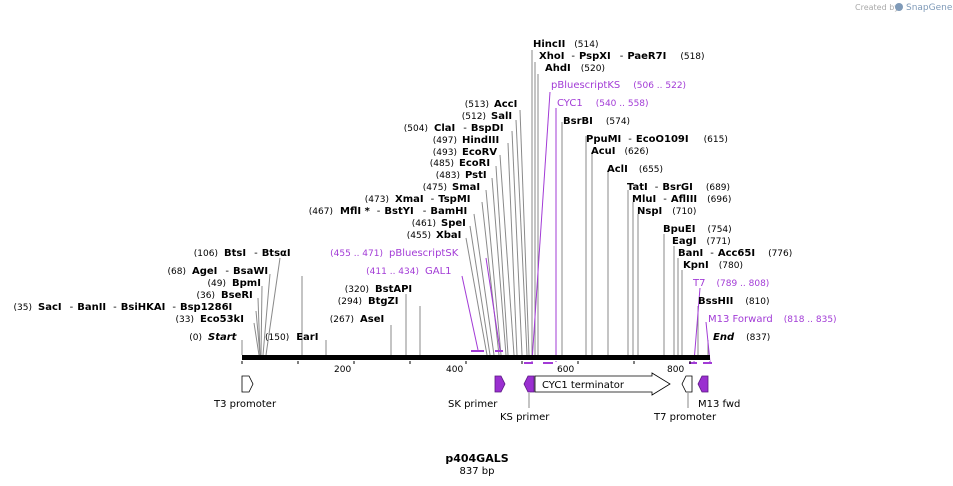  I want to click on plasmid-name: p404GALS, so click(476, 458).